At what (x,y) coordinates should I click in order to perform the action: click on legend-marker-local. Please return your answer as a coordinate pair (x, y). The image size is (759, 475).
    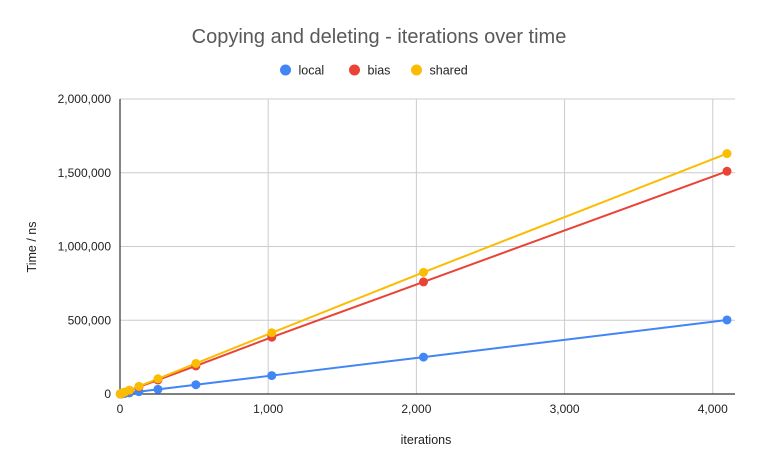
    Looking at the image, I should click on (285, 70).